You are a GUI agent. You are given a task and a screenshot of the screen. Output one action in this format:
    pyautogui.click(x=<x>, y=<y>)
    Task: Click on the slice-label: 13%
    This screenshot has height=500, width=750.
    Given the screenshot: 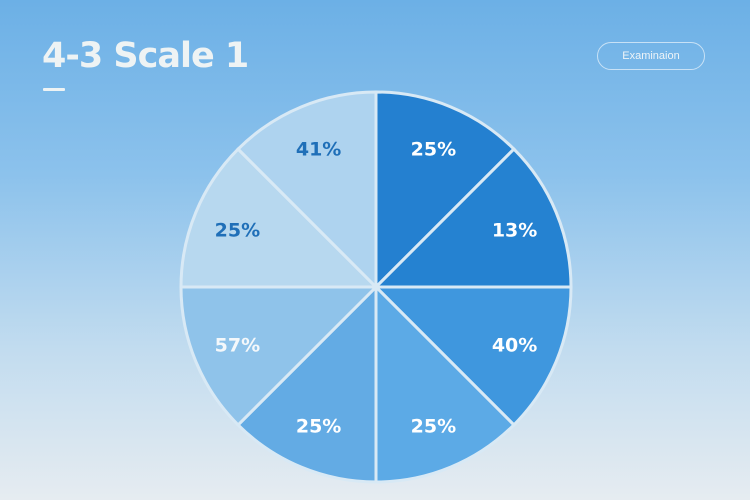 What is the action you would take?
    pyautogui.click(x=514, y=231)
    